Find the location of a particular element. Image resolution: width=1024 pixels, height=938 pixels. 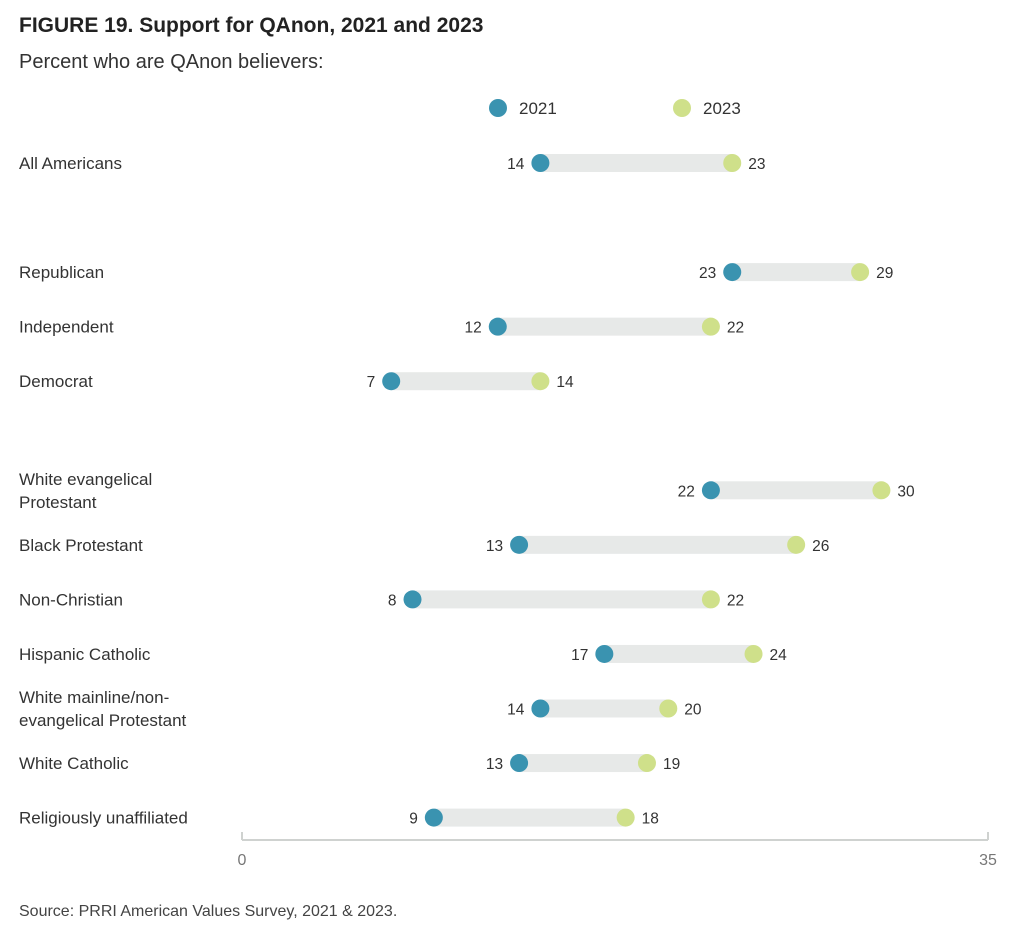

category-label: Non-Christian is located at coordinates (71, 599).